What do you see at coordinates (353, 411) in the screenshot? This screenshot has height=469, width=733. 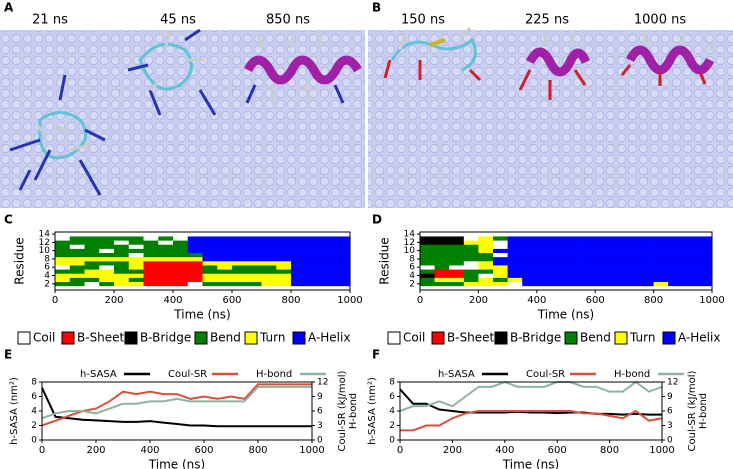 I see `y2-axis-title: H-bond` at bounding box center [353, 411].